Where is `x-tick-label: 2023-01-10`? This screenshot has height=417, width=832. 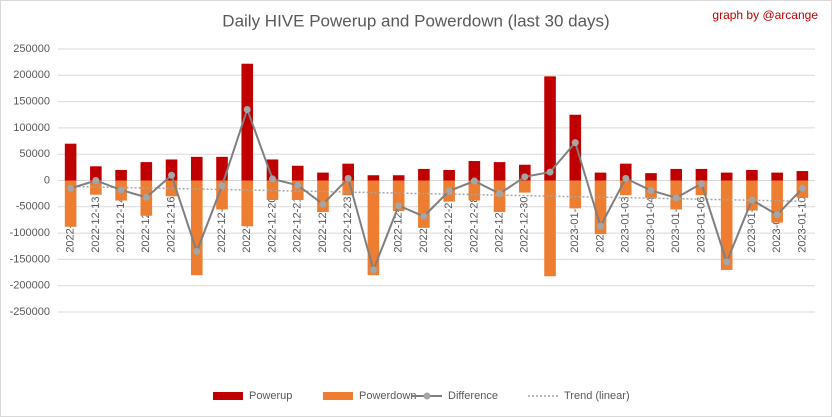 x-tick-label: 2023-01-10 is located at coordinates (802, 225).